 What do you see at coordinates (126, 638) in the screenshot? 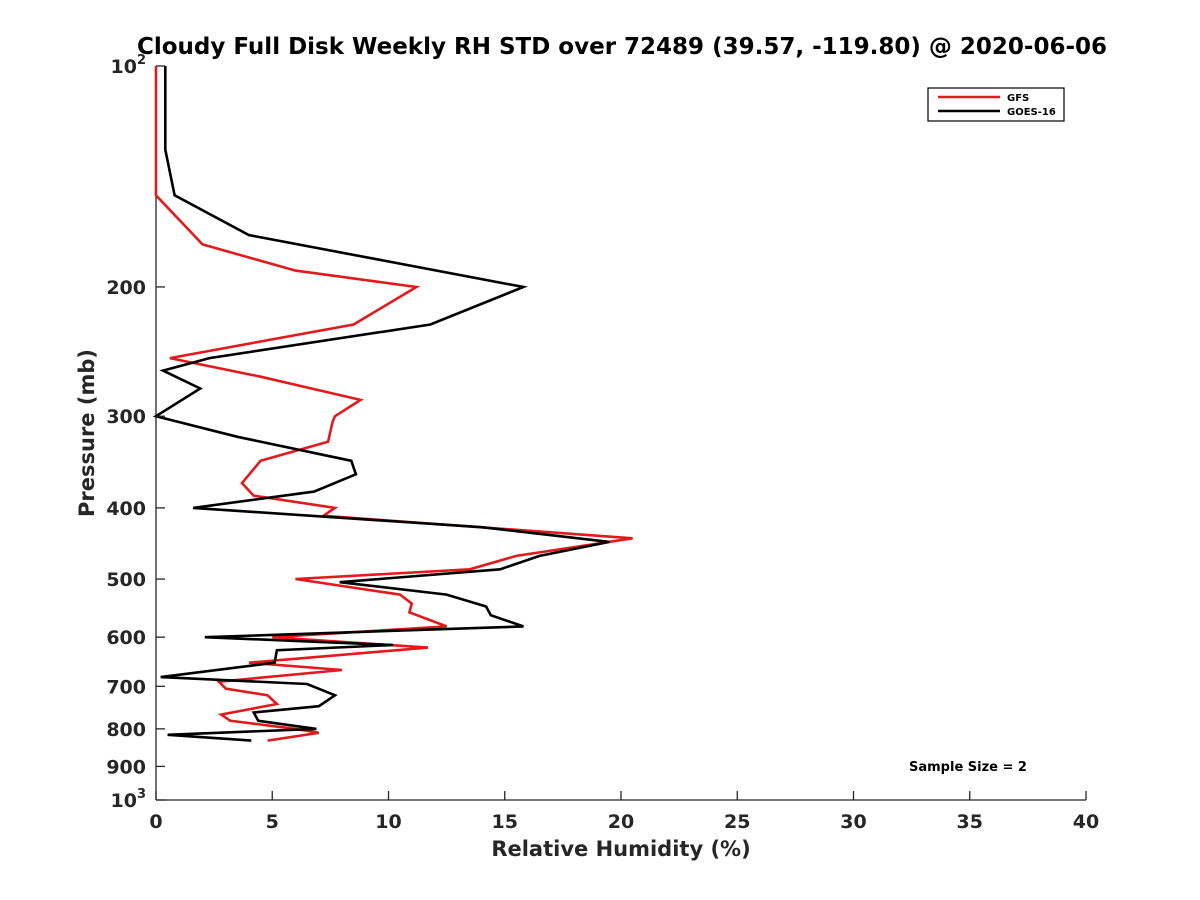
I see `y-tick-label: 600` at bounding box center [126, 638].